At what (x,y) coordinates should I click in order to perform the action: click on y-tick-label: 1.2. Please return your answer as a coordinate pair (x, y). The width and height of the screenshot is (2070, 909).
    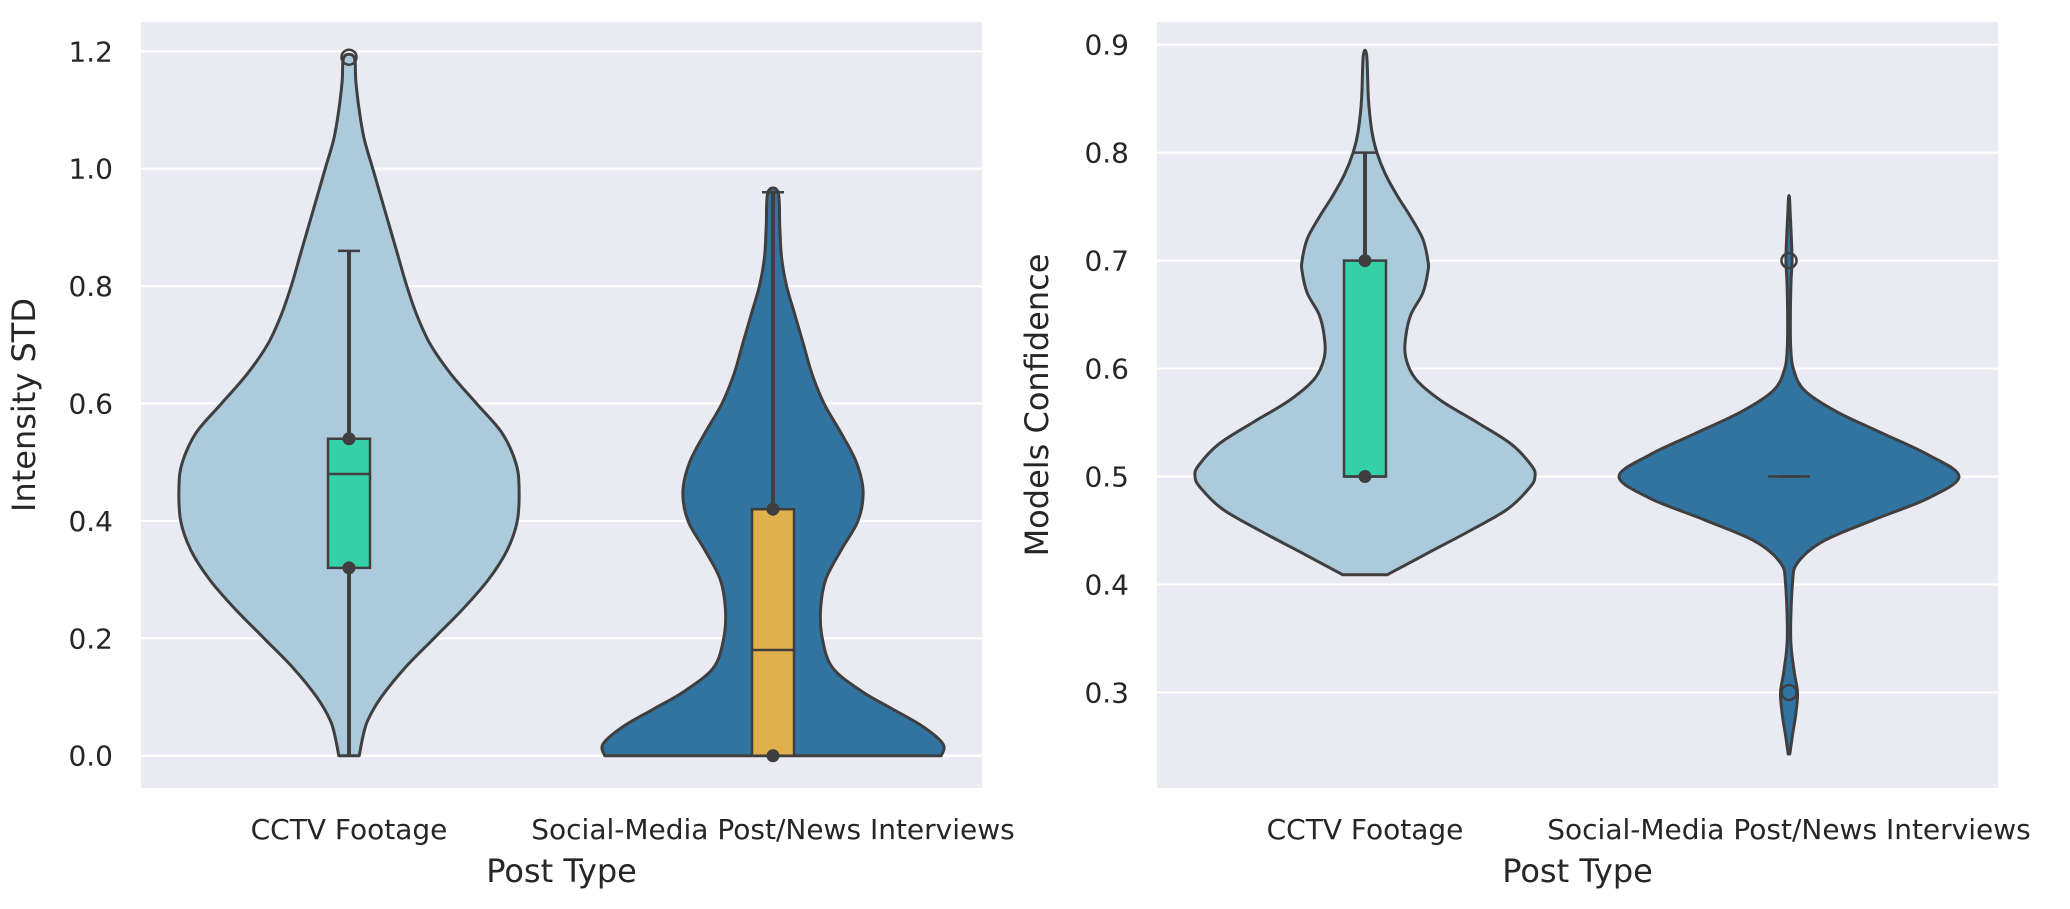
    Looking at the image, I should click on (90, 51).